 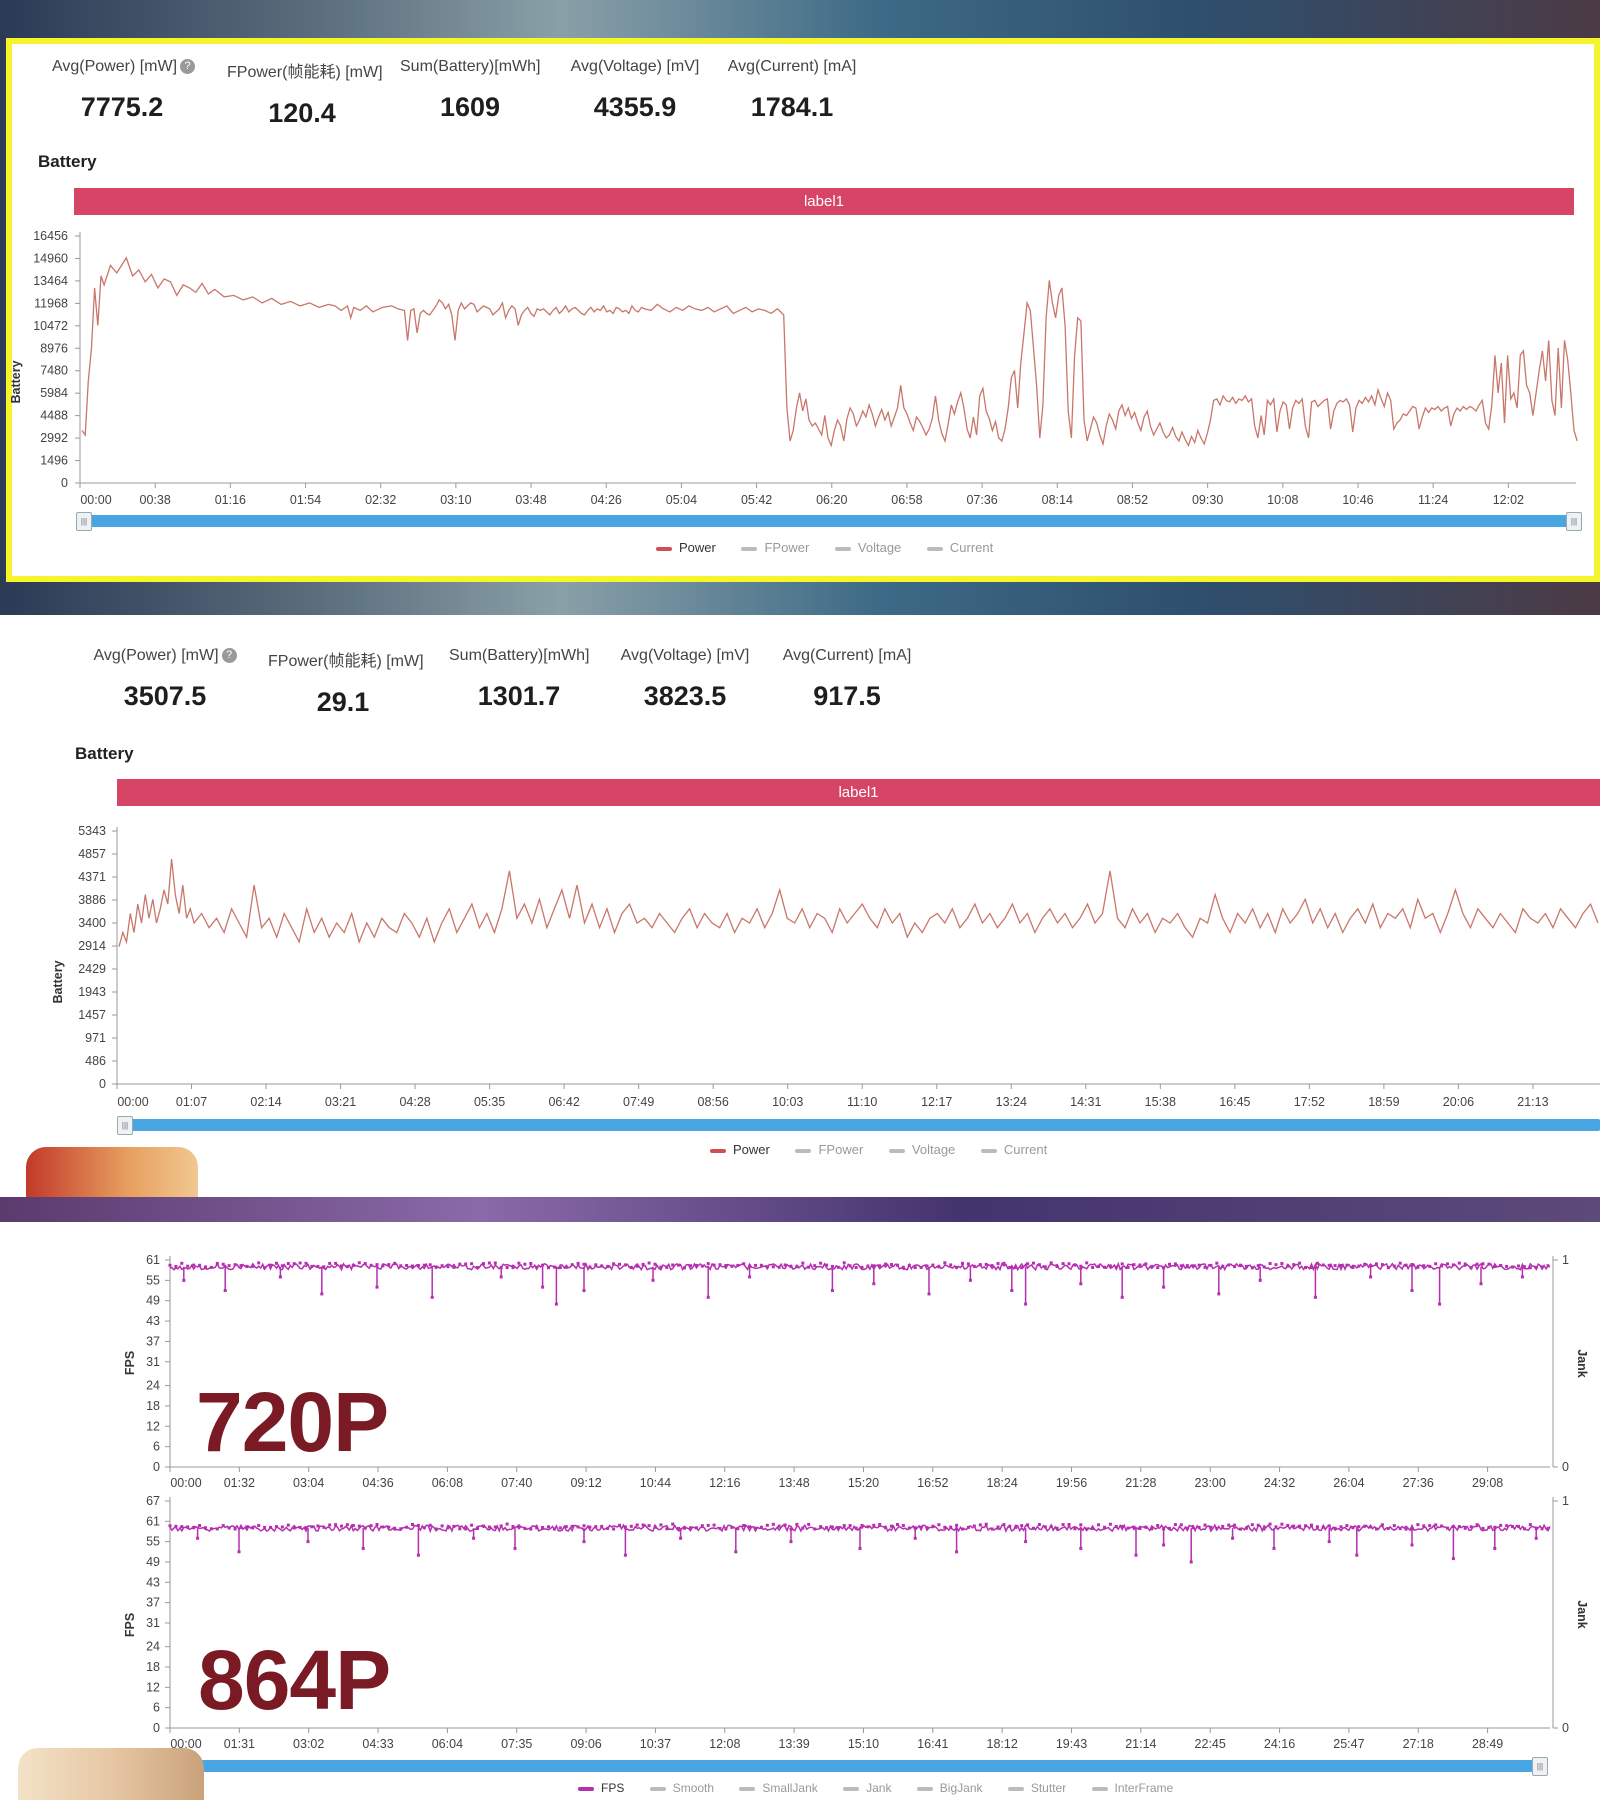 What do you see at coordinates (778, 1788) in the screenshot?
I see `legend-item-smalljank: SmallJank` at bounding box center [778, 1788].